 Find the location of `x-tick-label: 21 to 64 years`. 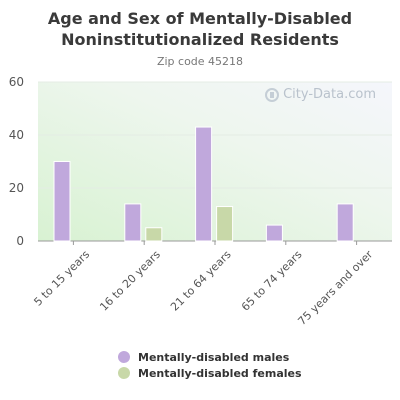

x-tick-label: 21 to 64 years is located at coordinates (201, 281).